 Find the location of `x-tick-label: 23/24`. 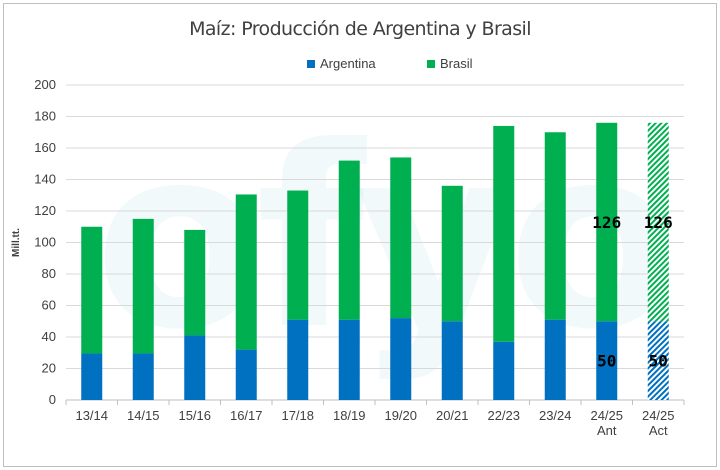

x-tick-label: 23/24 is located at coordinates (555, 415).